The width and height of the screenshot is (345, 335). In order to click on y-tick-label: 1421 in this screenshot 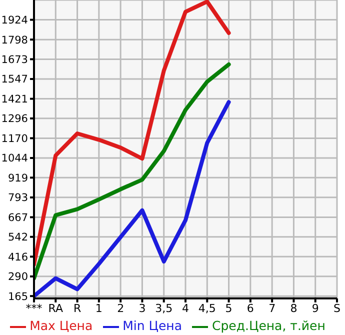, I will do `click(14, 100)`.